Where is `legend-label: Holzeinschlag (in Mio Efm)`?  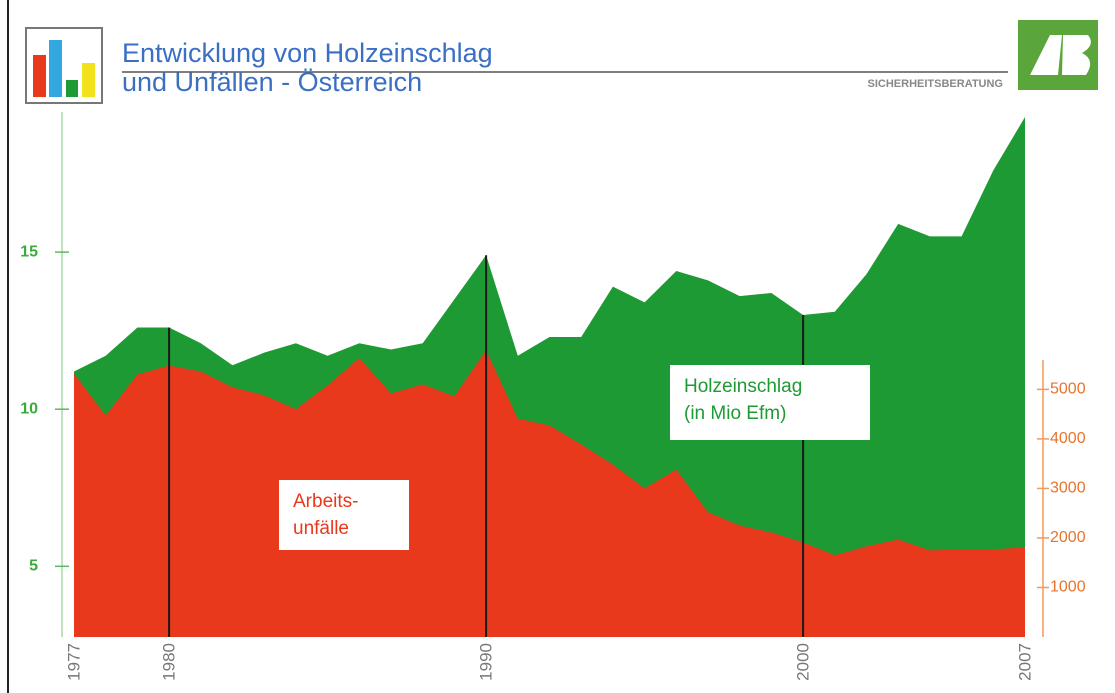 legend-label: Holzeinschlag (in Mio Efm) is located at coordinates (743, 400).